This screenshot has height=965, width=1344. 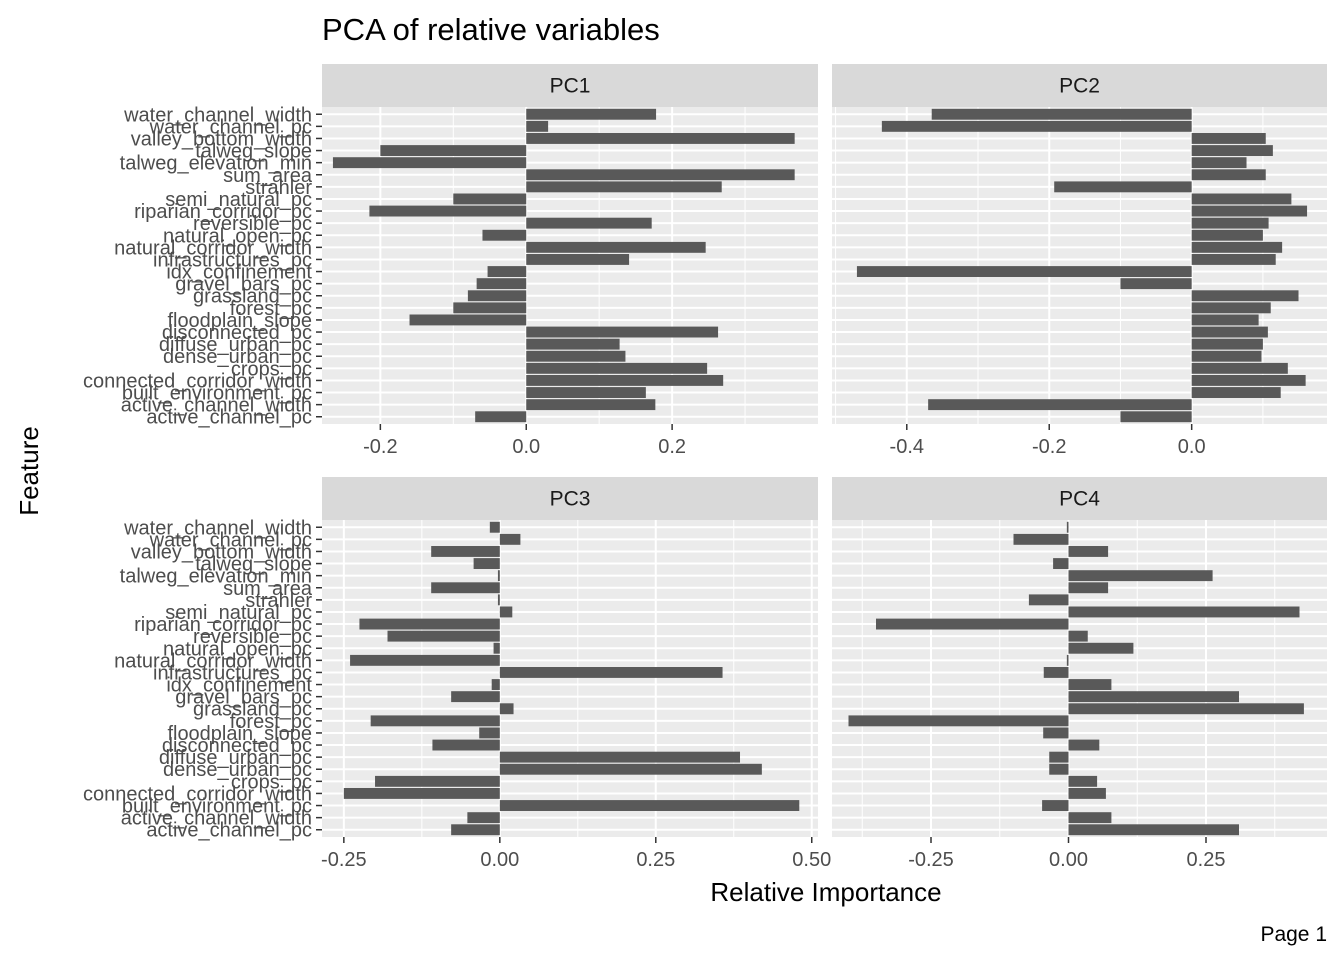 I want to click on bar-dense-urban-pc, so click(x=630, y=769).